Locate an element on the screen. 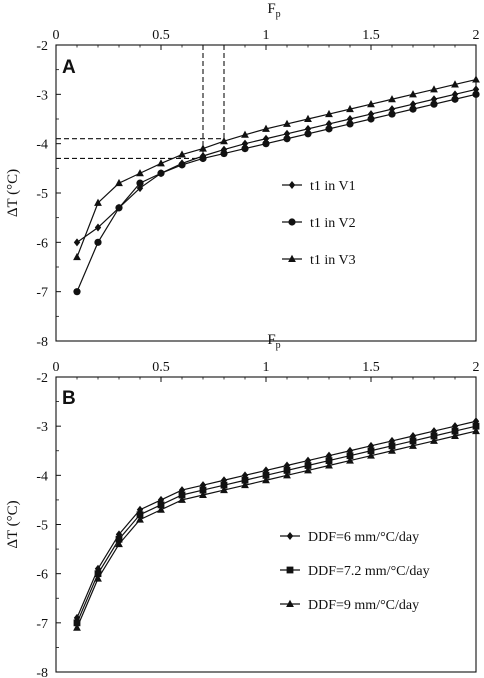 This screenshot has width=484, height=678. x-tick-label: 1 is located at coordinates (266, 367).